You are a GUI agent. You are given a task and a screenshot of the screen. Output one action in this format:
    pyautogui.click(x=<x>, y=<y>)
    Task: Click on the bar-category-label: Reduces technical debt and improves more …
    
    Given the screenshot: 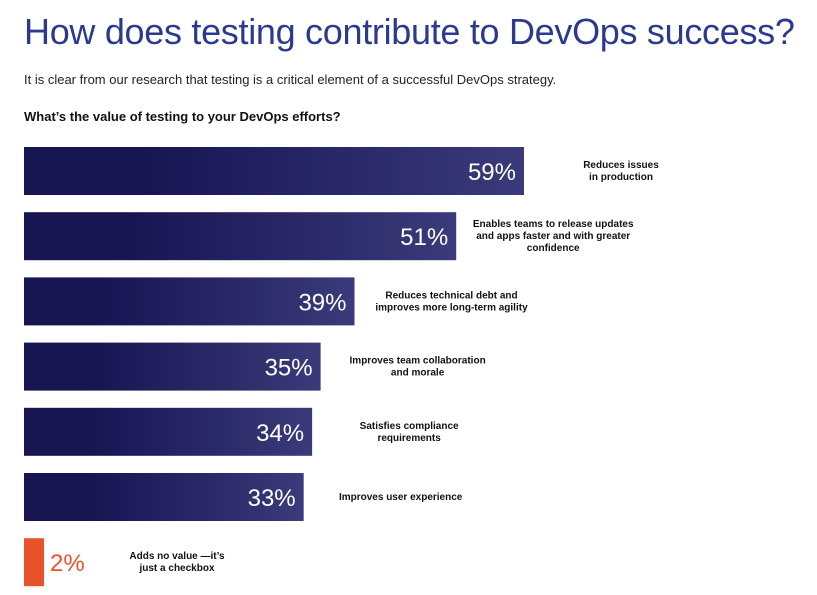 What is the action you would take?
    pyautogui.click(x=451, y=301)
    